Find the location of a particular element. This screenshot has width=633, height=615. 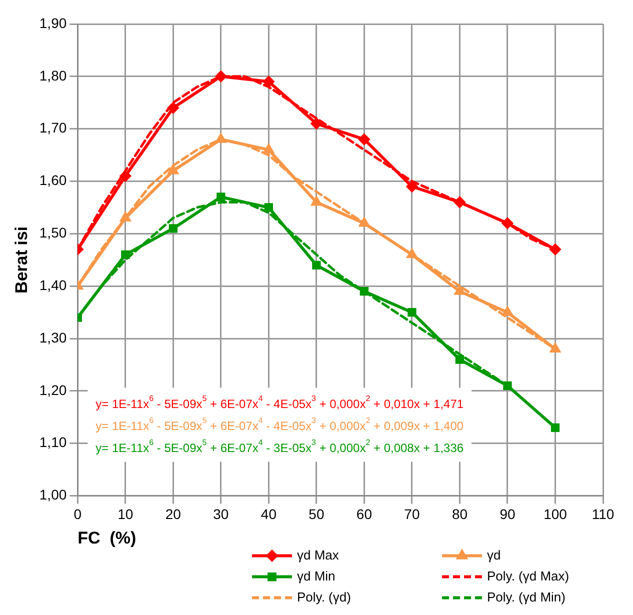

x-tick-label: 100 is located at coordinates (556, 514).